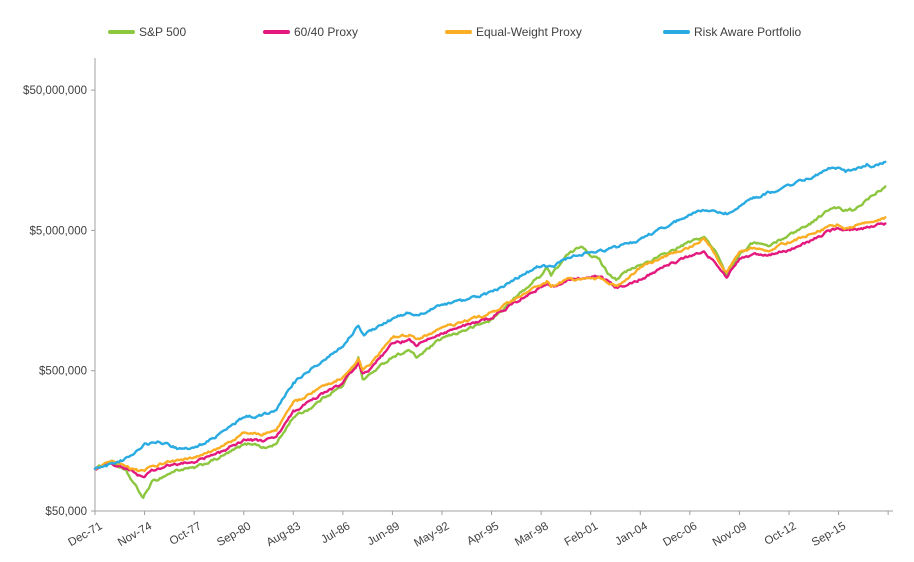 Image resolution: width=914 pixels, height=562 pixels. Describe the element at coordinates (55, 91) in the screenshot. I see `y-tick-label: $50,000,000` at that location.